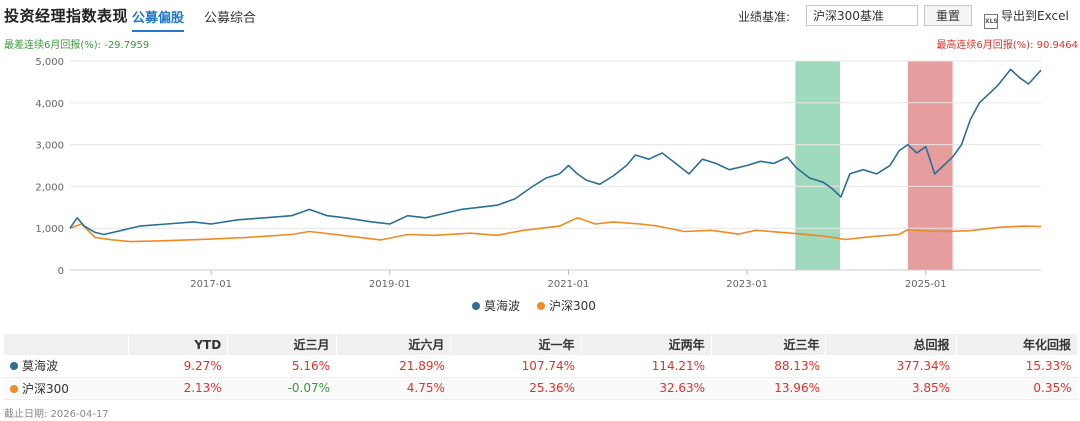  What do you see at coordinates (1035, 16) in the screenshot?
I see `export-label: 导出到Excel` at bounding box center [1035, 16].